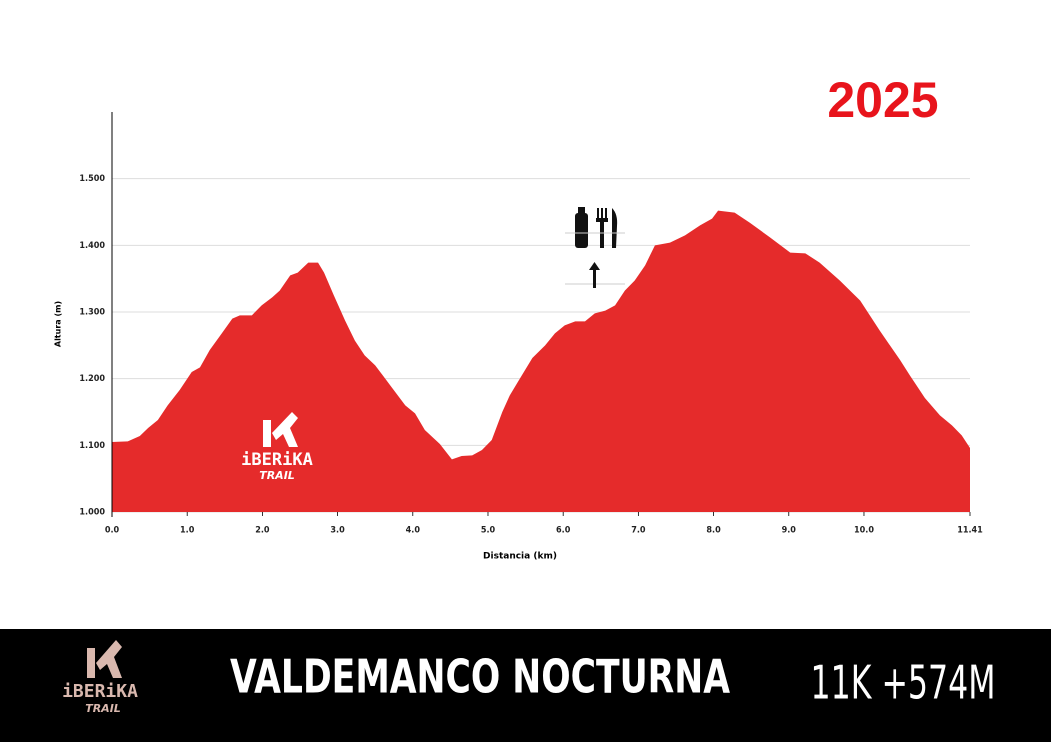 The image size is (1051, 742). What do you see at coordinates (262, 531) in the screenshot?
I see `x-tick-label: 2.0` at bounding box center [262, 531].